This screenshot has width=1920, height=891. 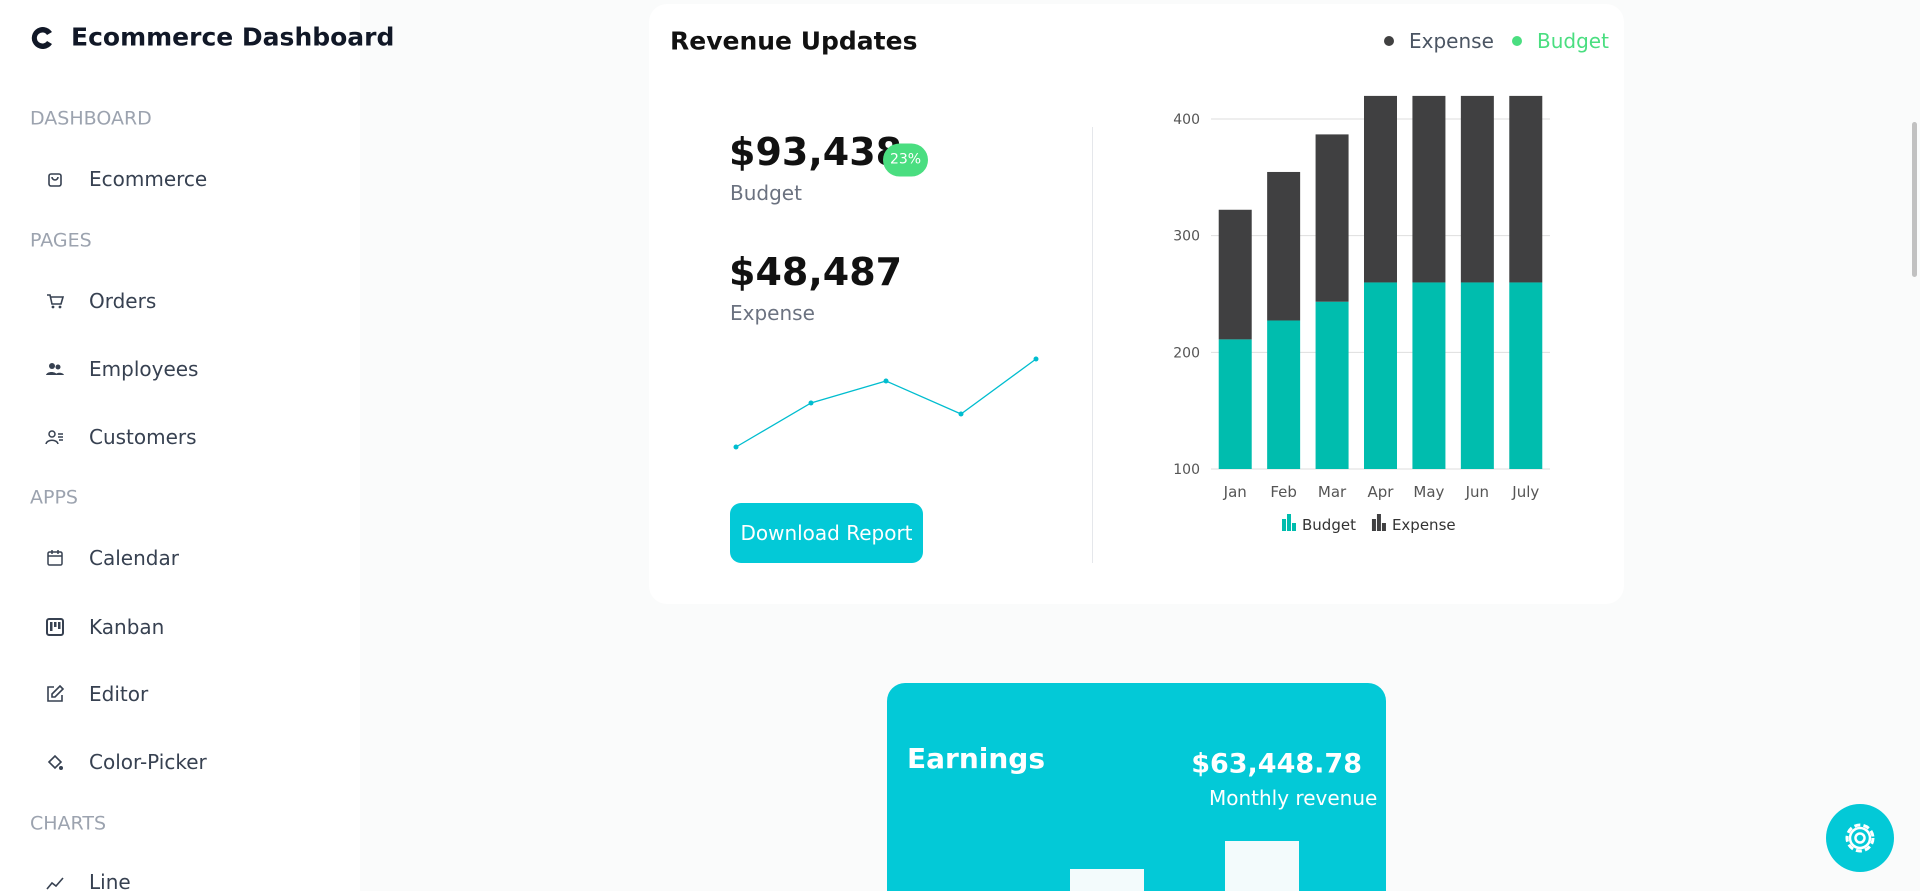 I want to click on nav-item: Calendar, so click(x=134, y=558).